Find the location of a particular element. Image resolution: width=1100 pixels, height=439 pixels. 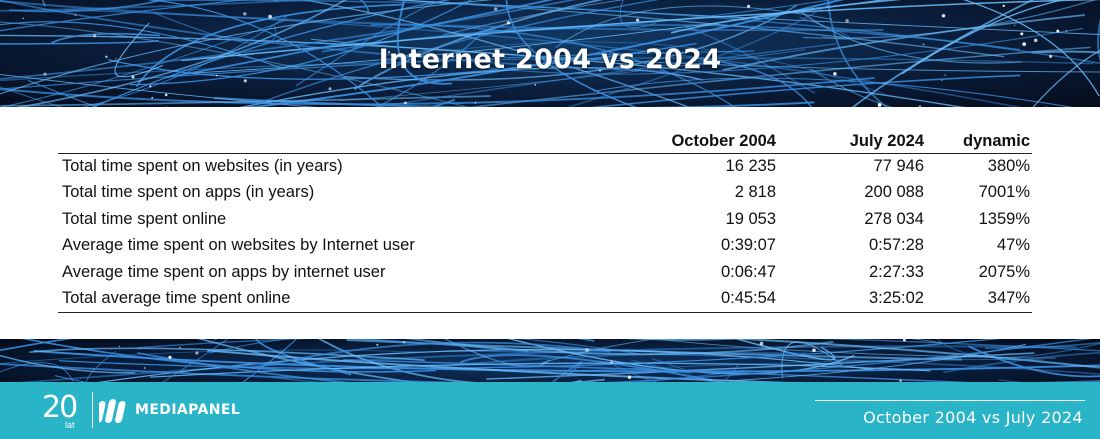

cell-october-2004: 0:39:07 is located at coordinates (748, 245).